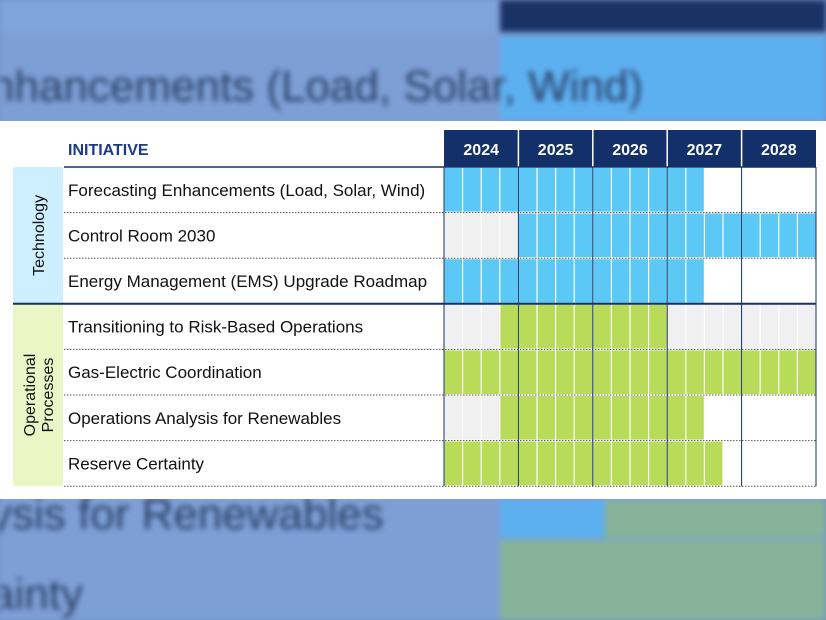 The image size is (826, 620). Describe the element at coordinates (705, 150) in the screenshot. I see `year-header-label: 2027` at that location.